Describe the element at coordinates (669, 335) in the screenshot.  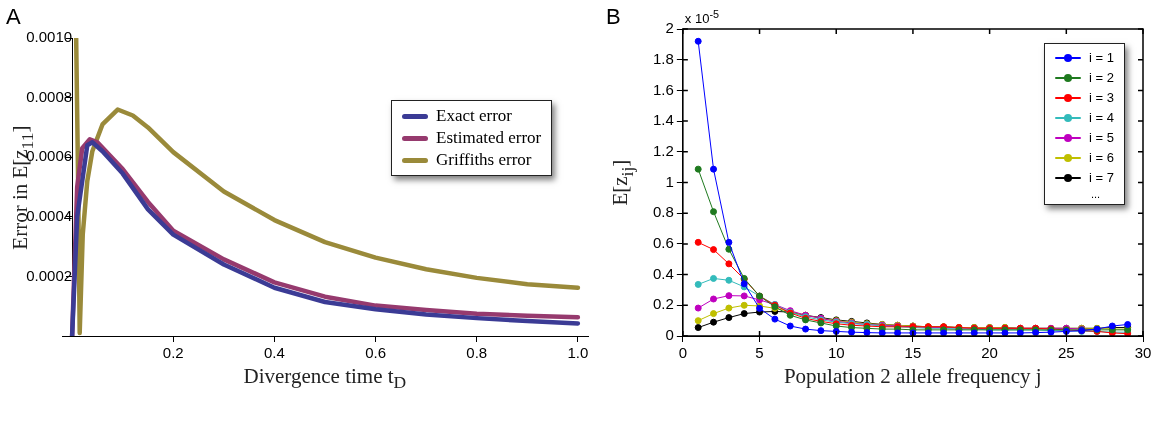
I see `y-tick-label: 0` at that location.